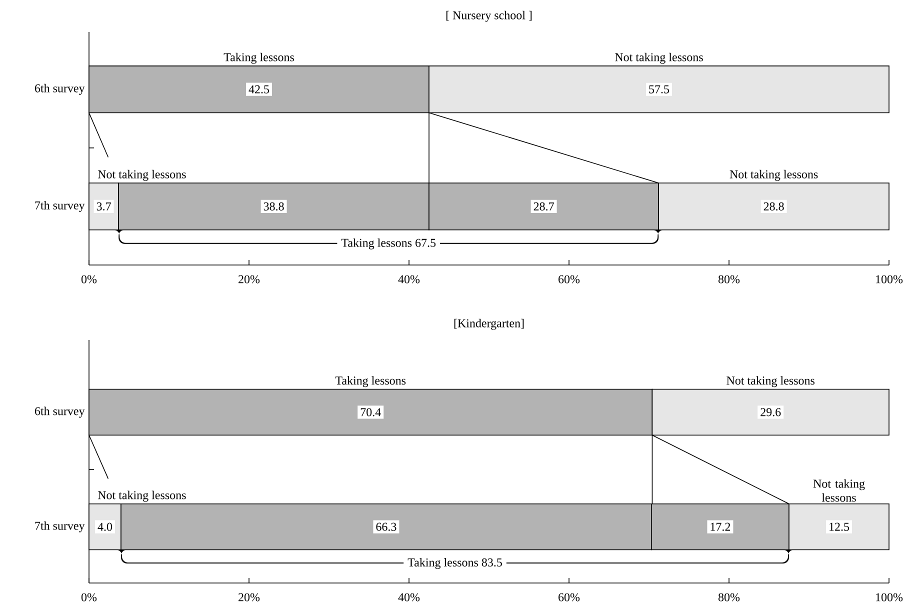 This screenshot has height=616, width=912. I want to click on data-label: 28.7, so click(544, 206).